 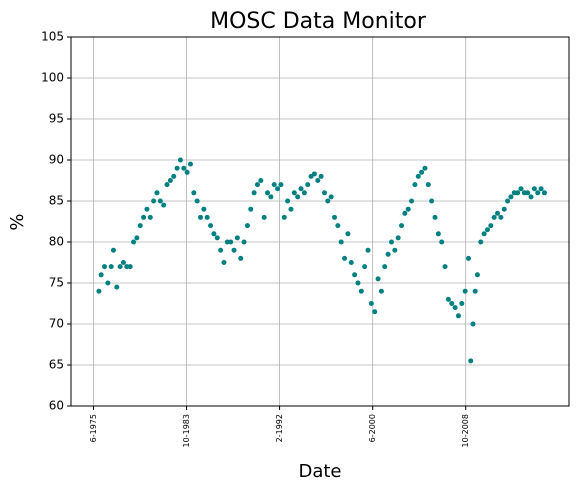 What do you see at coordinates (56, 365) in the screenshot?
I see `y-tick-label: 65` at bounding box center [56, 365].